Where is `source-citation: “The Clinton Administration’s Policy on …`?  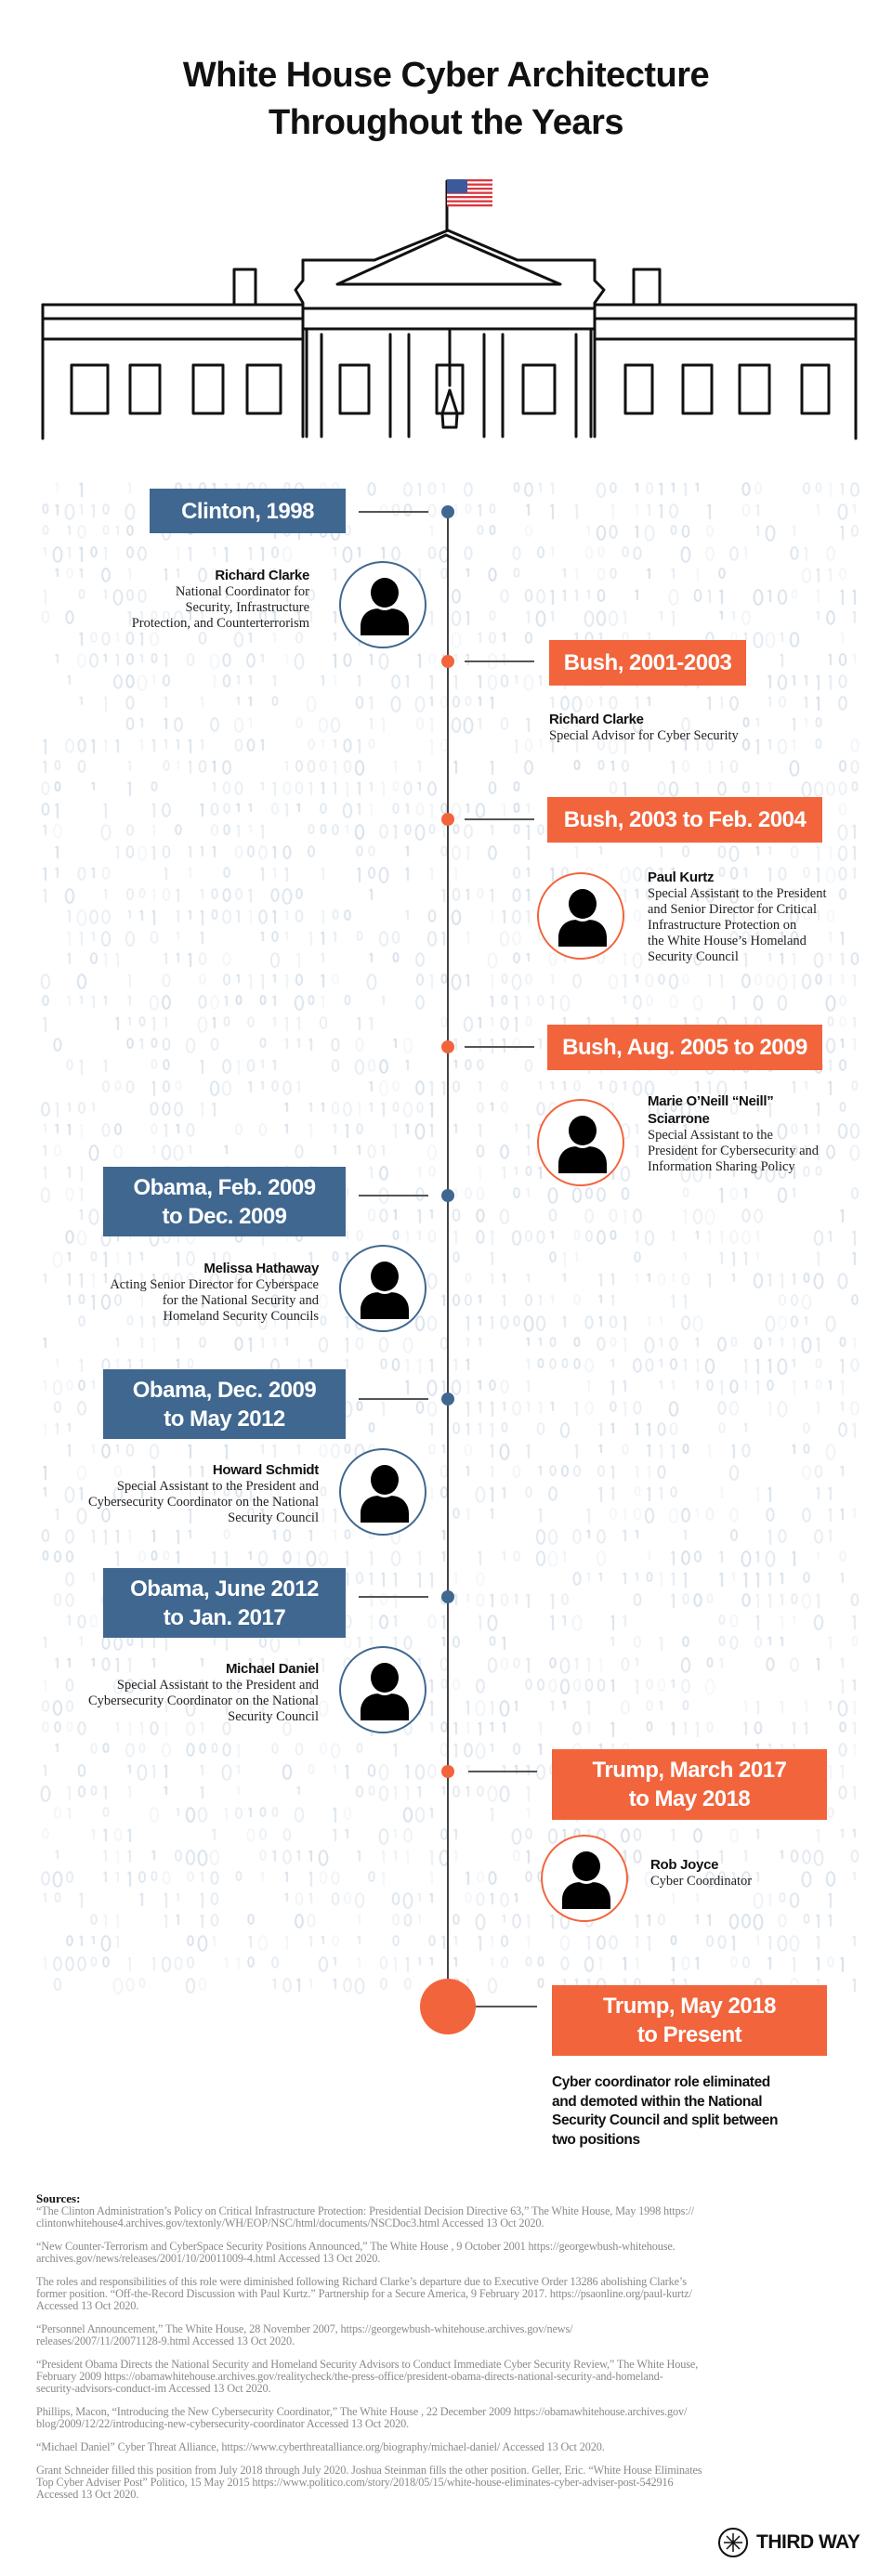 source-citation: “The Clinton Administration’s Policy on … is located at coordinates (454, 2217).